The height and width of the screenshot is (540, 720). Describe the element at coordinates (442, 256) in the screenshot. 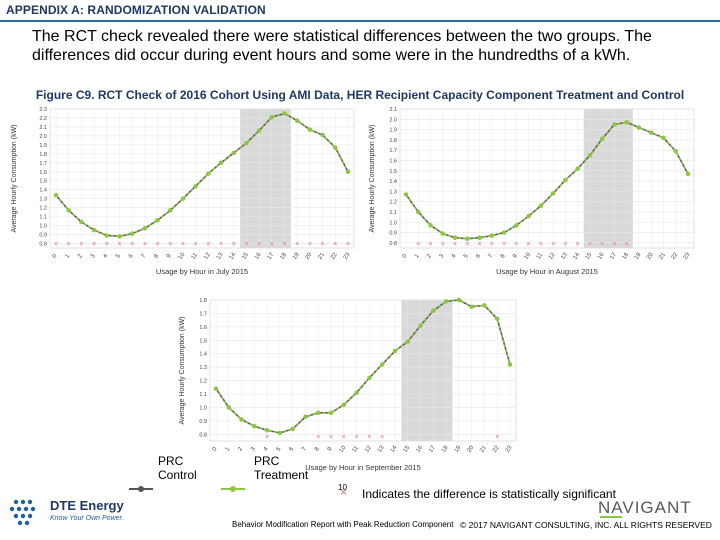

I see `x-tick-label: 3` at that location.